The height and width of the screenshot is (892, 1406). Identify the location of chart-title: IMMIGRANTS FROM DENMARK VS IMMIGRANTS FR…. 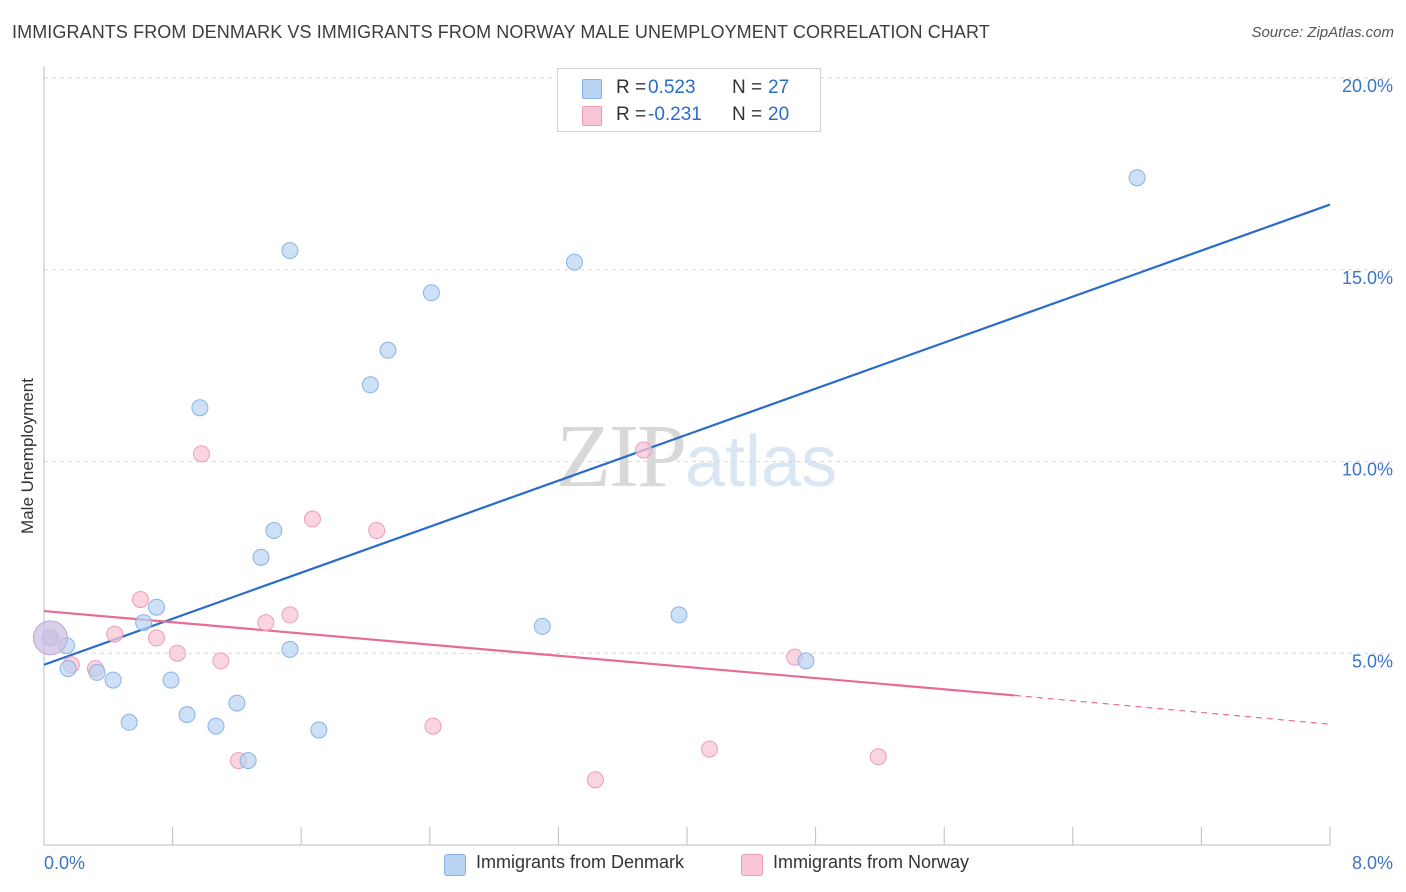
(501, 32).